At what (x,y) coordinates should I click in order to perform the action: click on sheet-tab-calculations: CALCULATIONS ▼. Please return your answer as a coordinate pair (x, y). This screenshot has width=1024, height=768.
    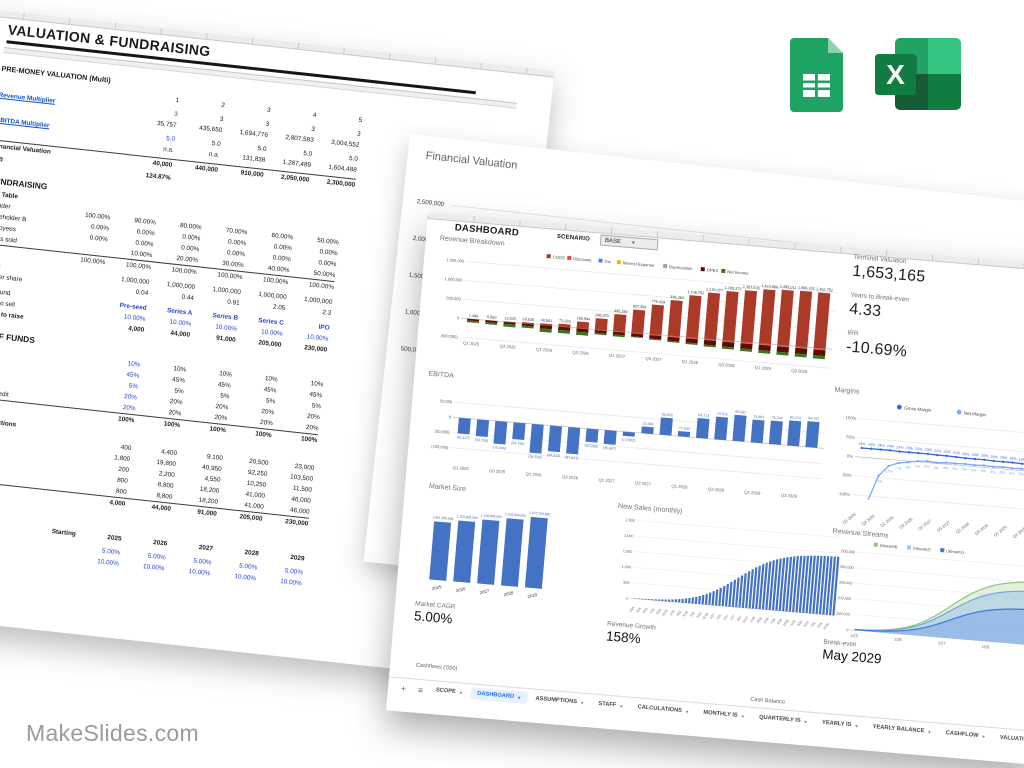
    Looking at the image, I should click on (663, 709).